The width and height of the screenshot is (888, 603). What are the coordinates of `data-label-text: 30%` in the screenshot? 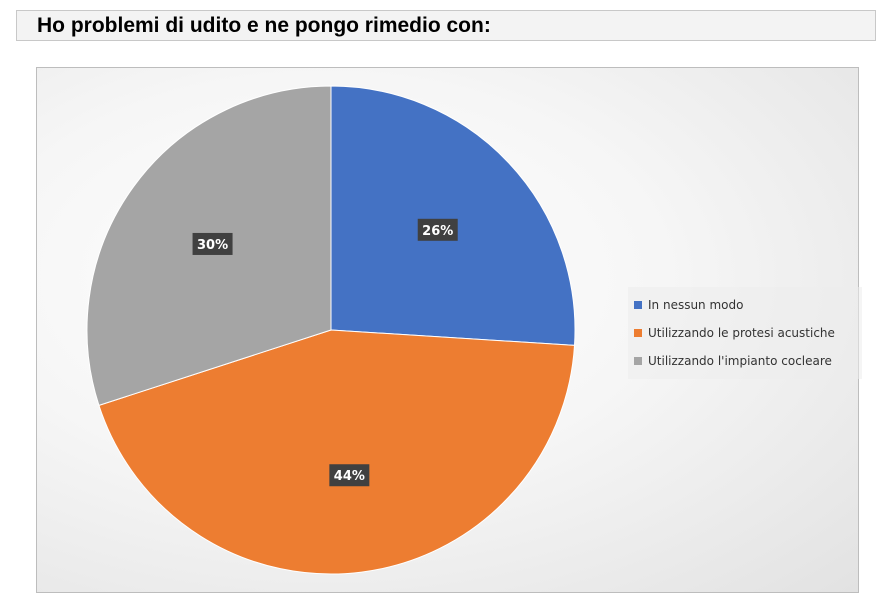 It's located at (212, 245).